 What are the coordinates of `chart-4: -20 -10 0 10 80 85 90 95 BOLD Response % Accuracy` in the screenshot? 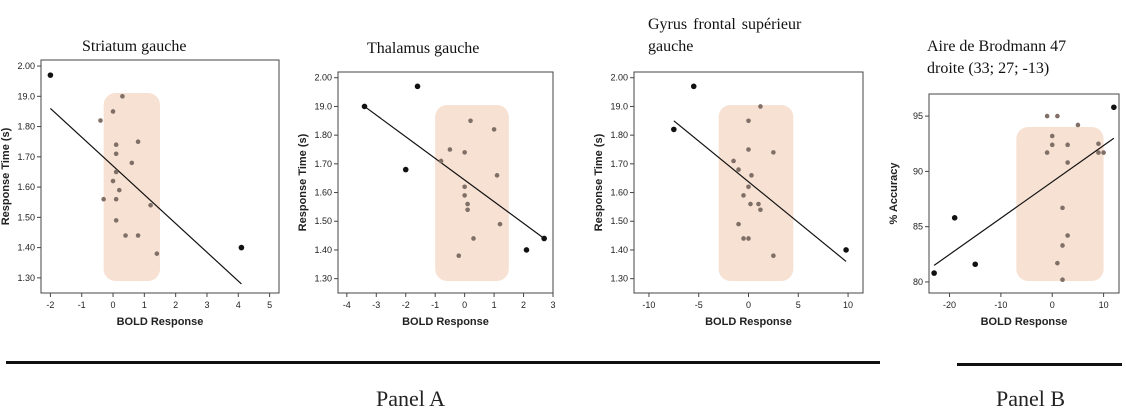 It's located at (1004, 210).